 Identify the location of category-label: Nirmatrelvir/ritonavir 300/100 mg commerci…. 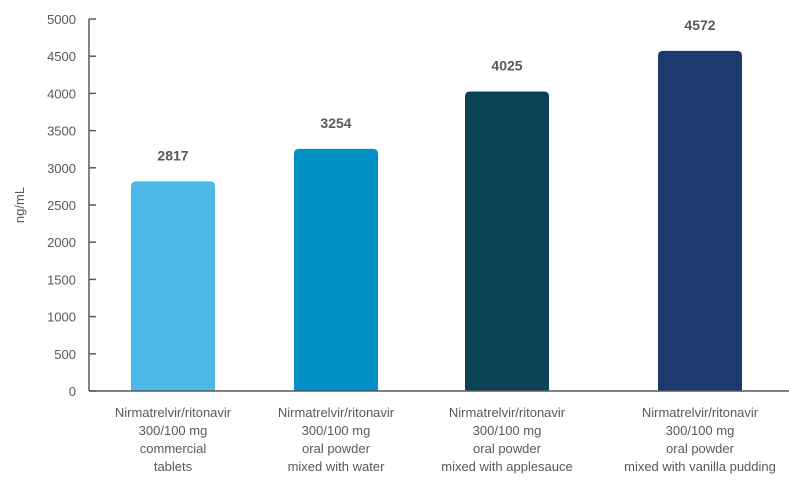
(173, 439).